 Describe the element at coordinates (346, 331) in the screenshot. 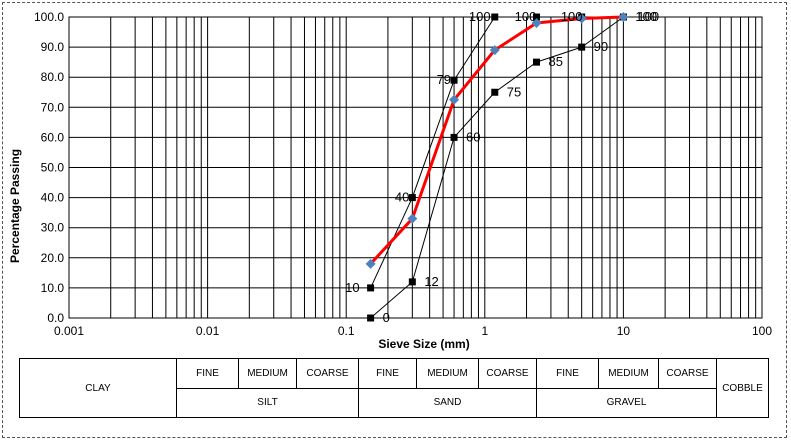

I see `x-tick-label: 0.1` at that location.